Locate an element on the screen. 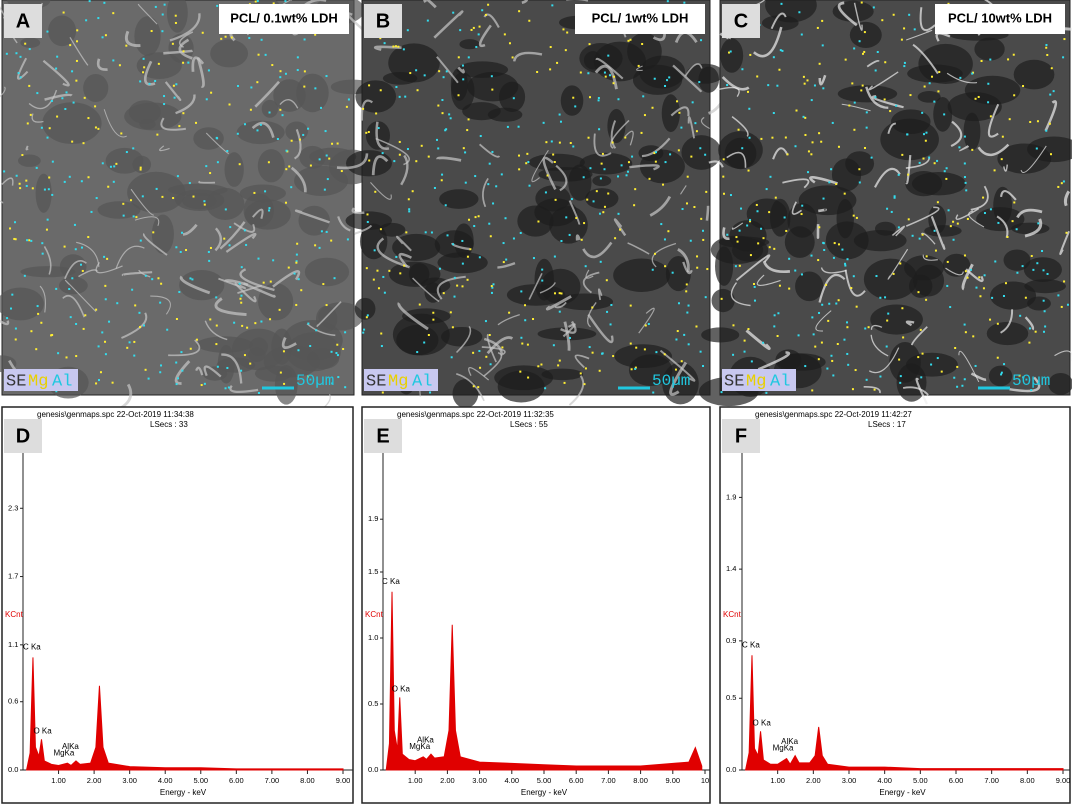  x-tick-label: 2.00 is located at coordinates (94, 780).